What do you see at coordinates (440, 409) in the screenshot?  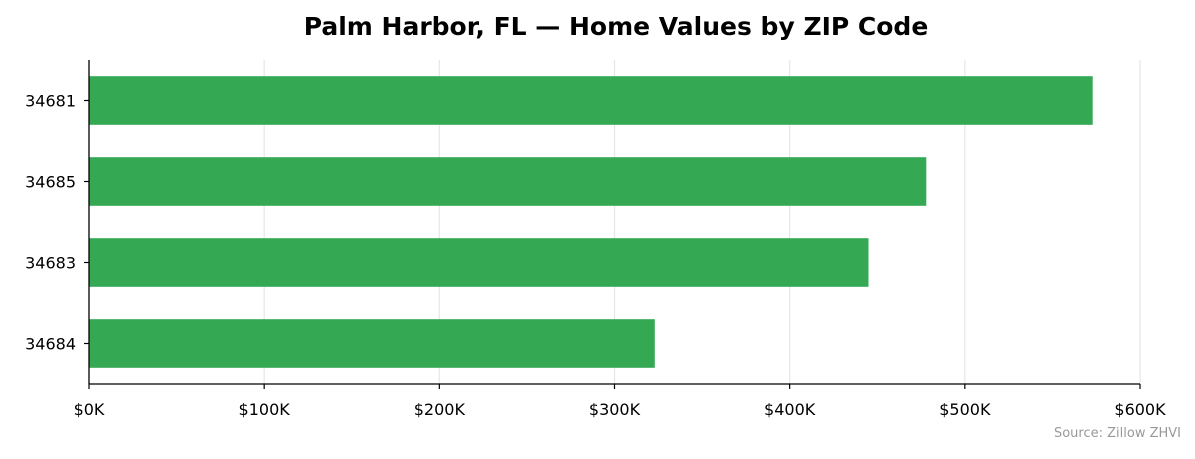 I see `x-tick-label: $200K` at bounding box center [440, 409].